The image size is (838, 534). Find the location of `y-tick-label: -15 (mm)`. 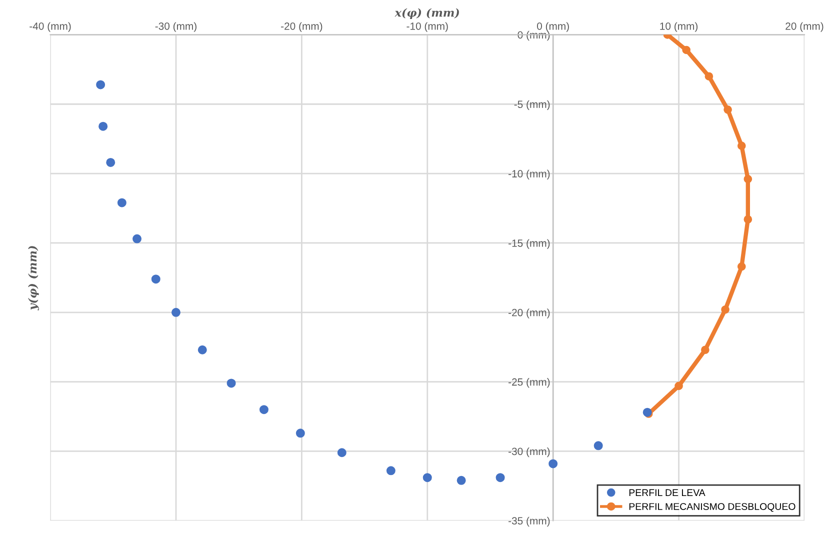

y-tick-label: -15 (mm) is located at coordinates (529, 244).